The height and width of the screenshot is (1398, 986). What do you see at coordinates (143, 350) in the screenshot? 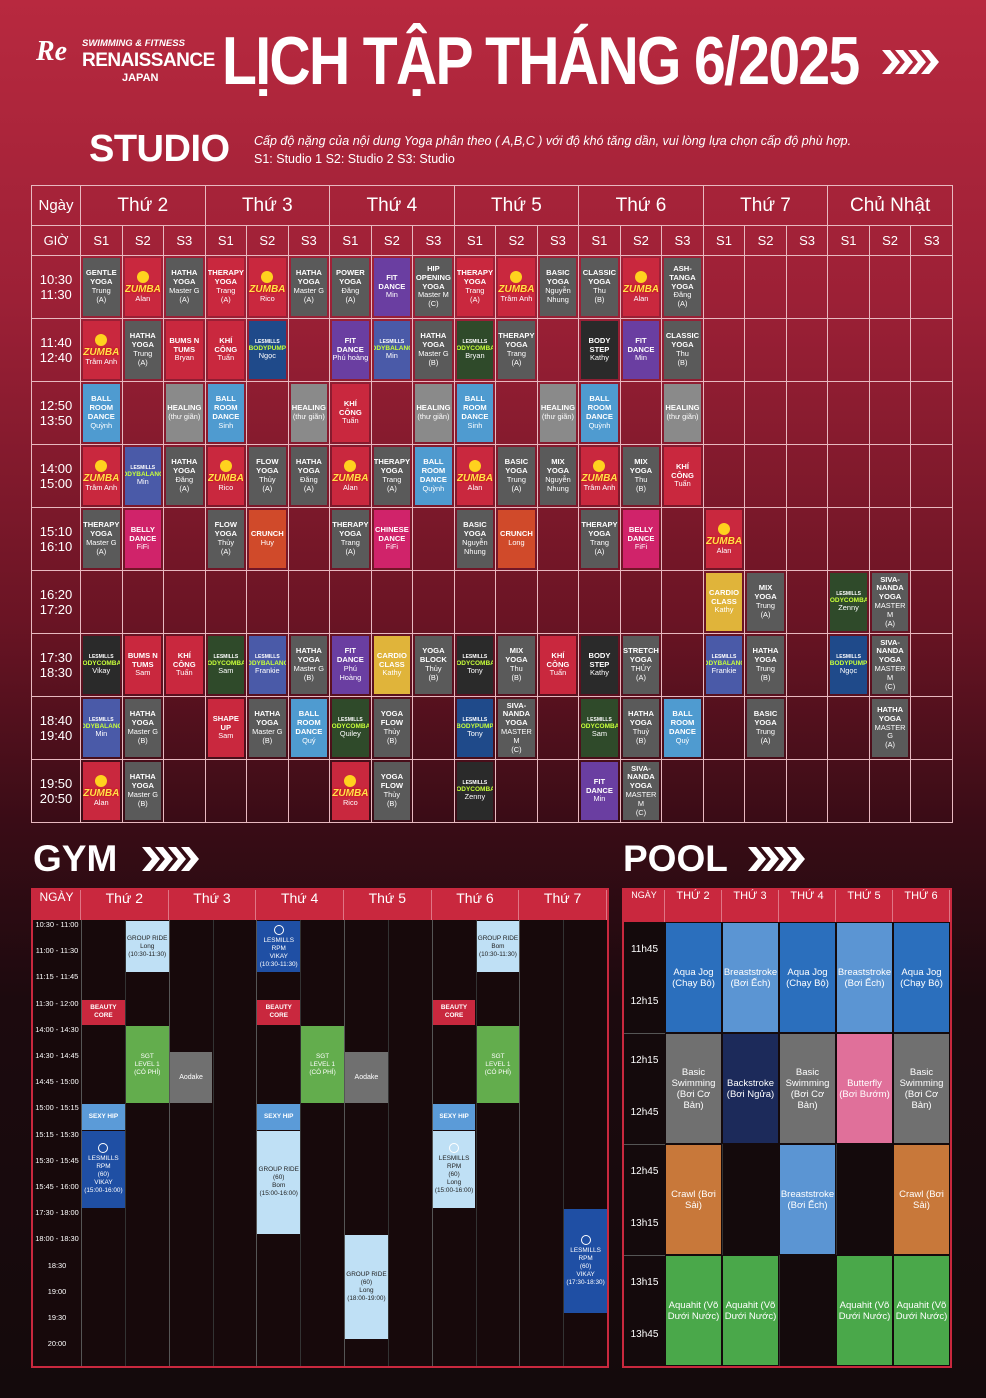
I see `class-block: HATHA YOGA Trung (A)` at bounding box center [143, 350].